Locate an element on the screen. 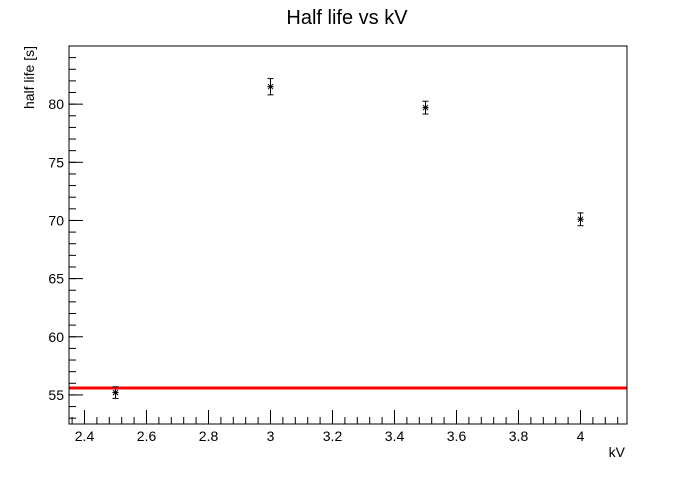 Image resolution: width=696 pixels, height=477 pixels. x-tick-label: 3.2 is located at coordinates (333, 436).